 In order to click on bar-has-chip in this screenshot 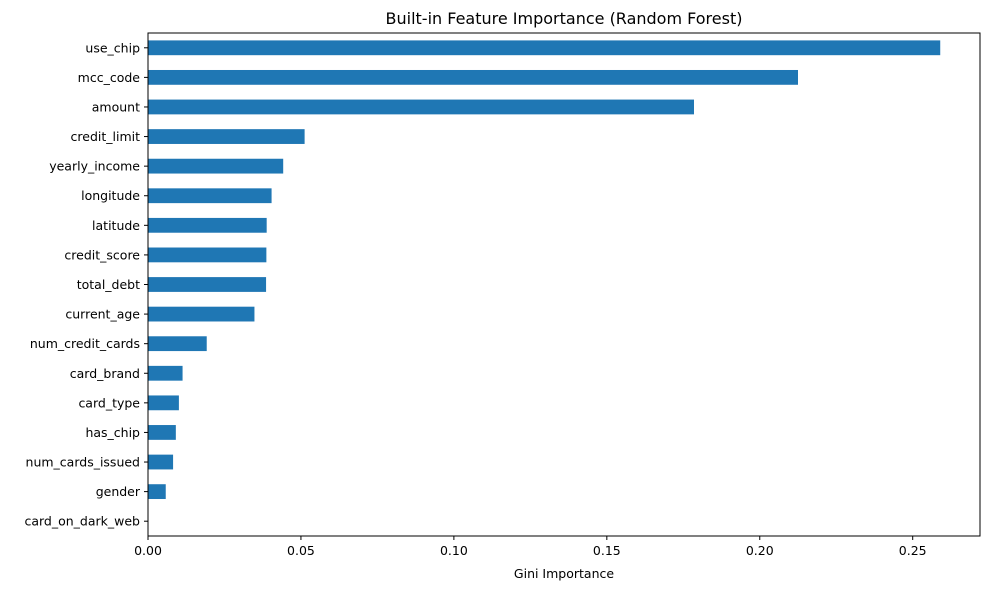, I will do `click(162, 432)`.